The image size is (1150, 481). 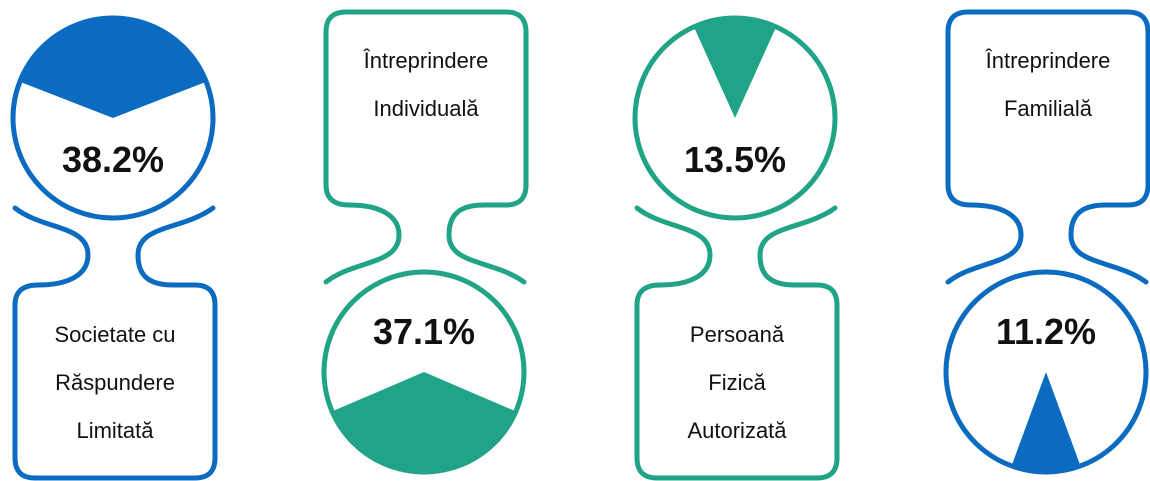 What do you see at coordinates (115, 382) in the screenshot?
I see `category-label: Societate cu Răspundere Limitată` at bounding box center [115, 382].